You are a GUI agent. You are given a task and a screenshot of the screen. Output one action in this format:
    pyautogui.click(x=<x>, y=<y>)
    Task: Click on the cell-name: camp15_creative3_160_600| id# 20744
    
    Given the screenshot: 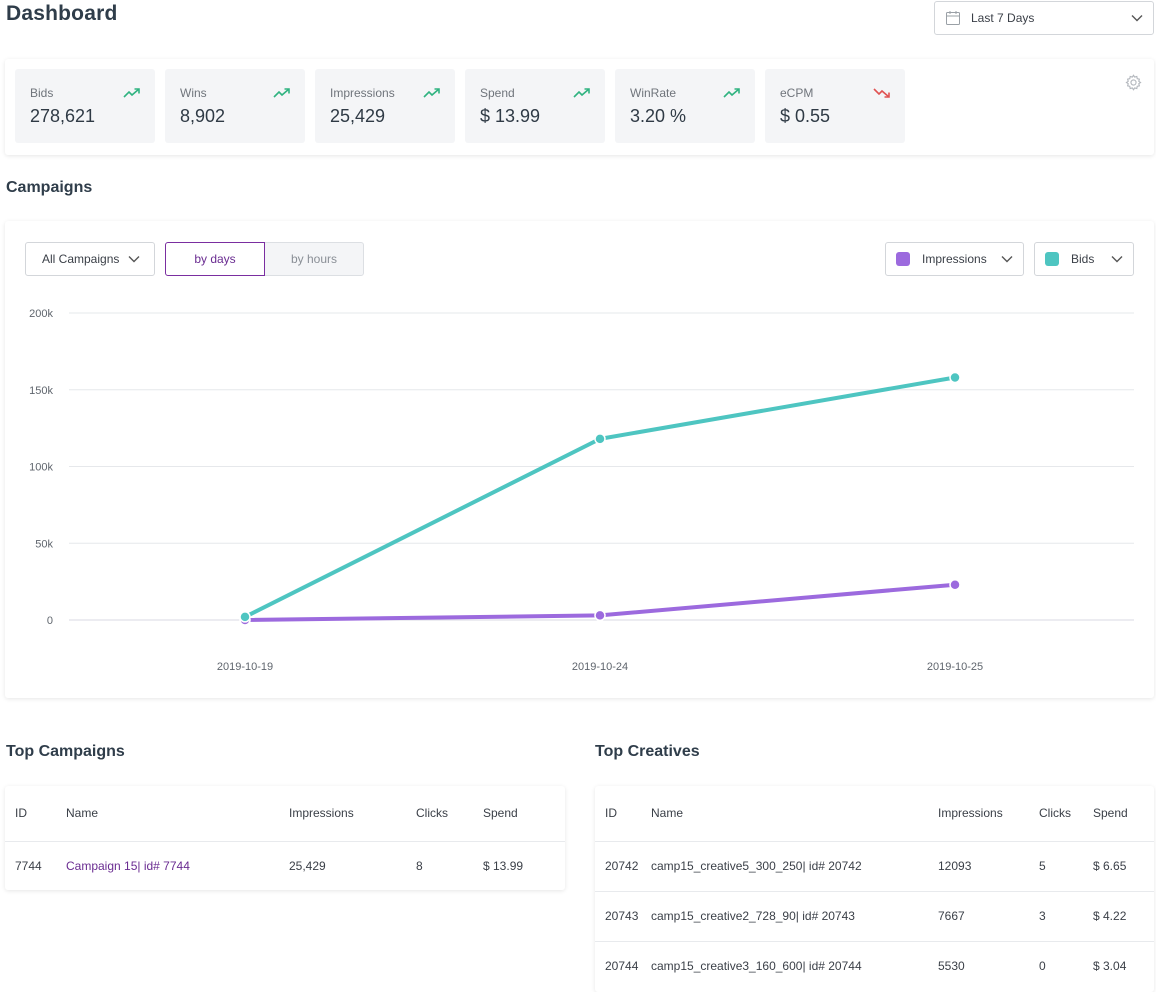 What is the action you would take?
    pyautogui.click(x=756, y=966)
    